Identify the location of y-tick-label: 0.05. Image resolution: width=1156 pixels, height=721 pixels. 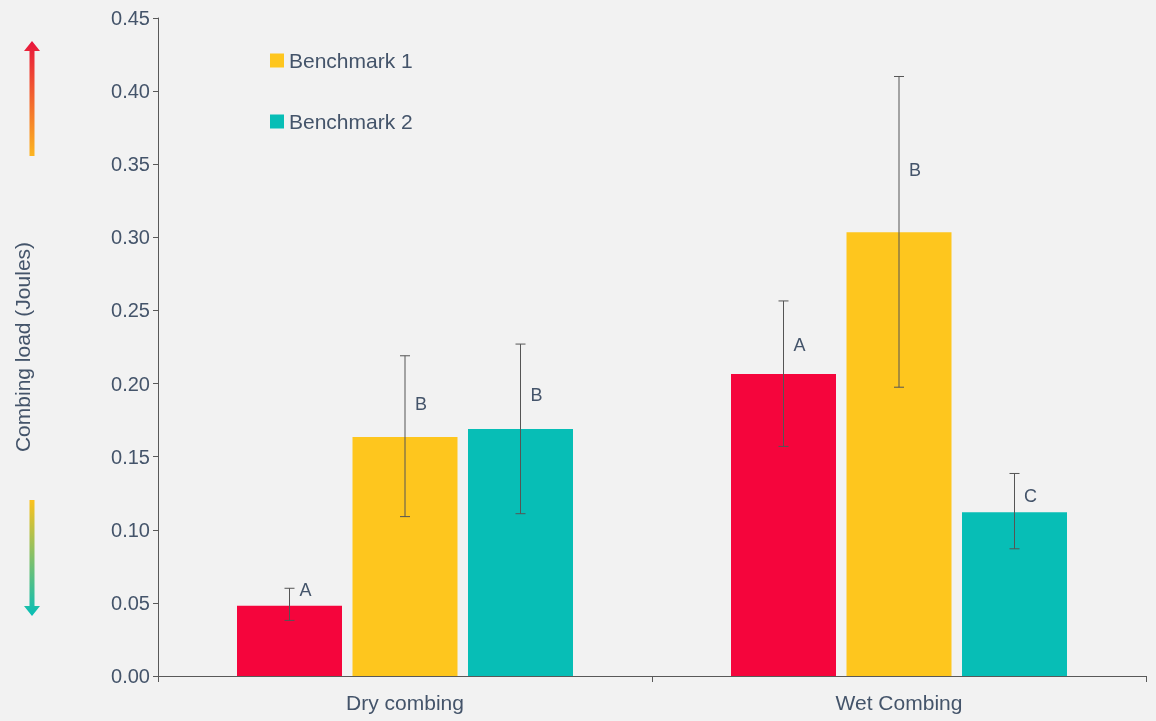
(130, 602).